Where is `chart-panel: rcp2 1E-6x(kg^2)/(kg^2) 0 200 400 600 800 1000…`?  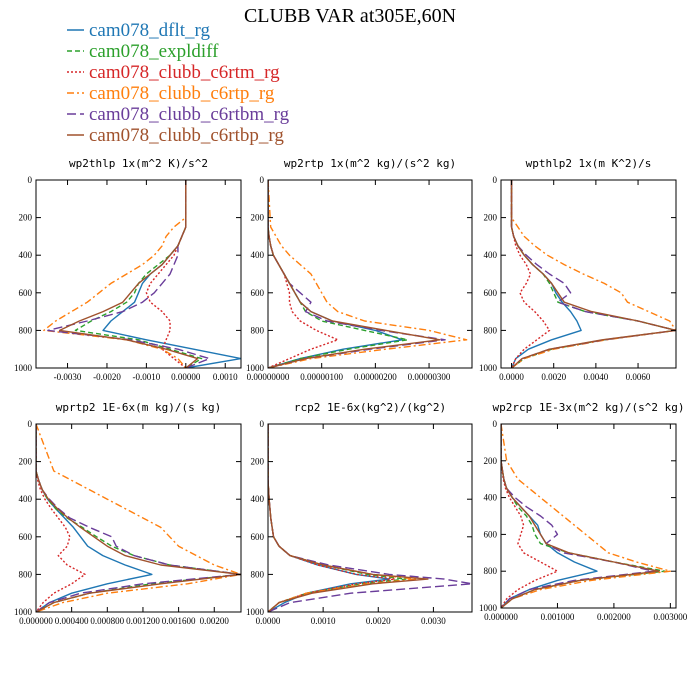 chart-panel: rcp2 1E-6x(kg^2)/(kg^2) 0 200 400 600 800 1000… is located at coordinates (359, 513).